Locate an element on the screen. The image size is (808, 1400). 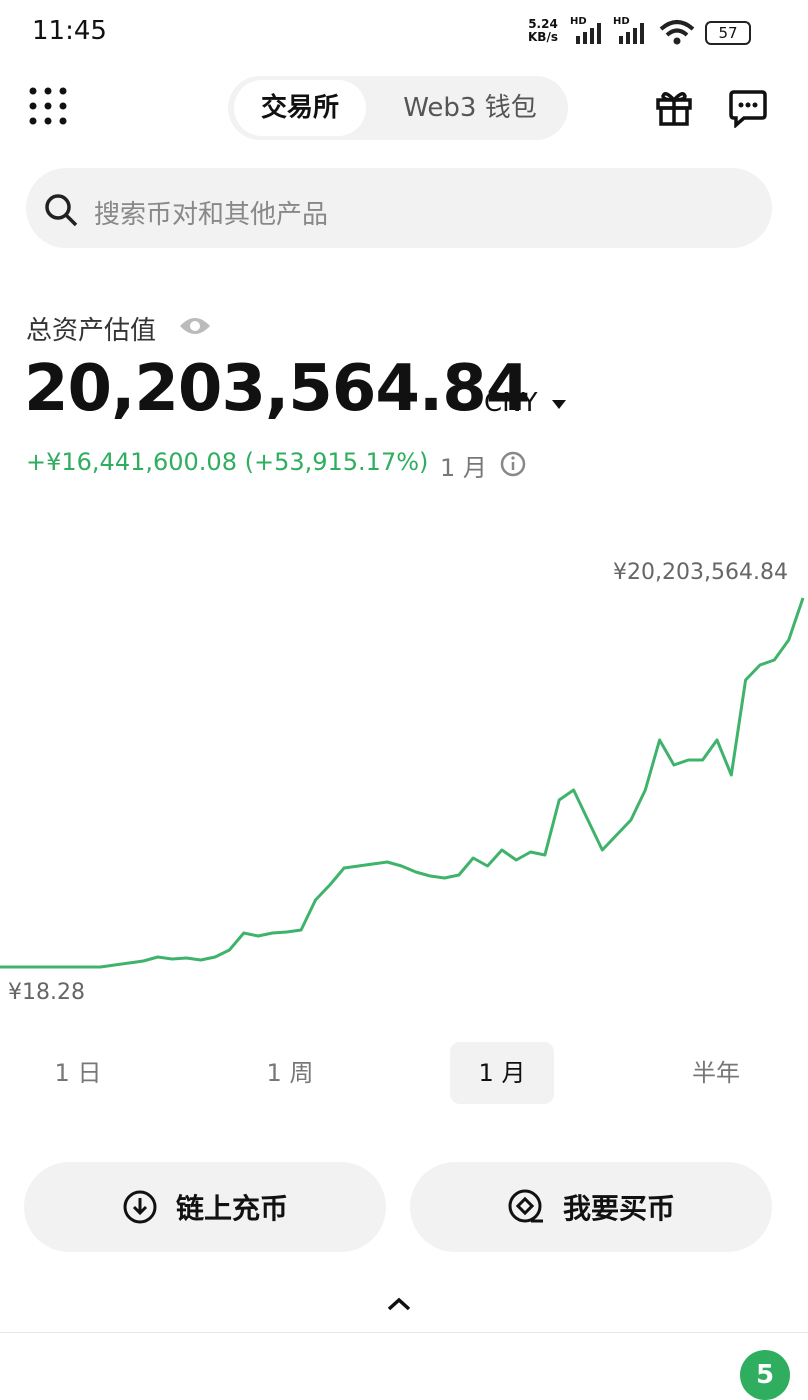
period-option: 1 周 is located at coordinates (290, 1073).